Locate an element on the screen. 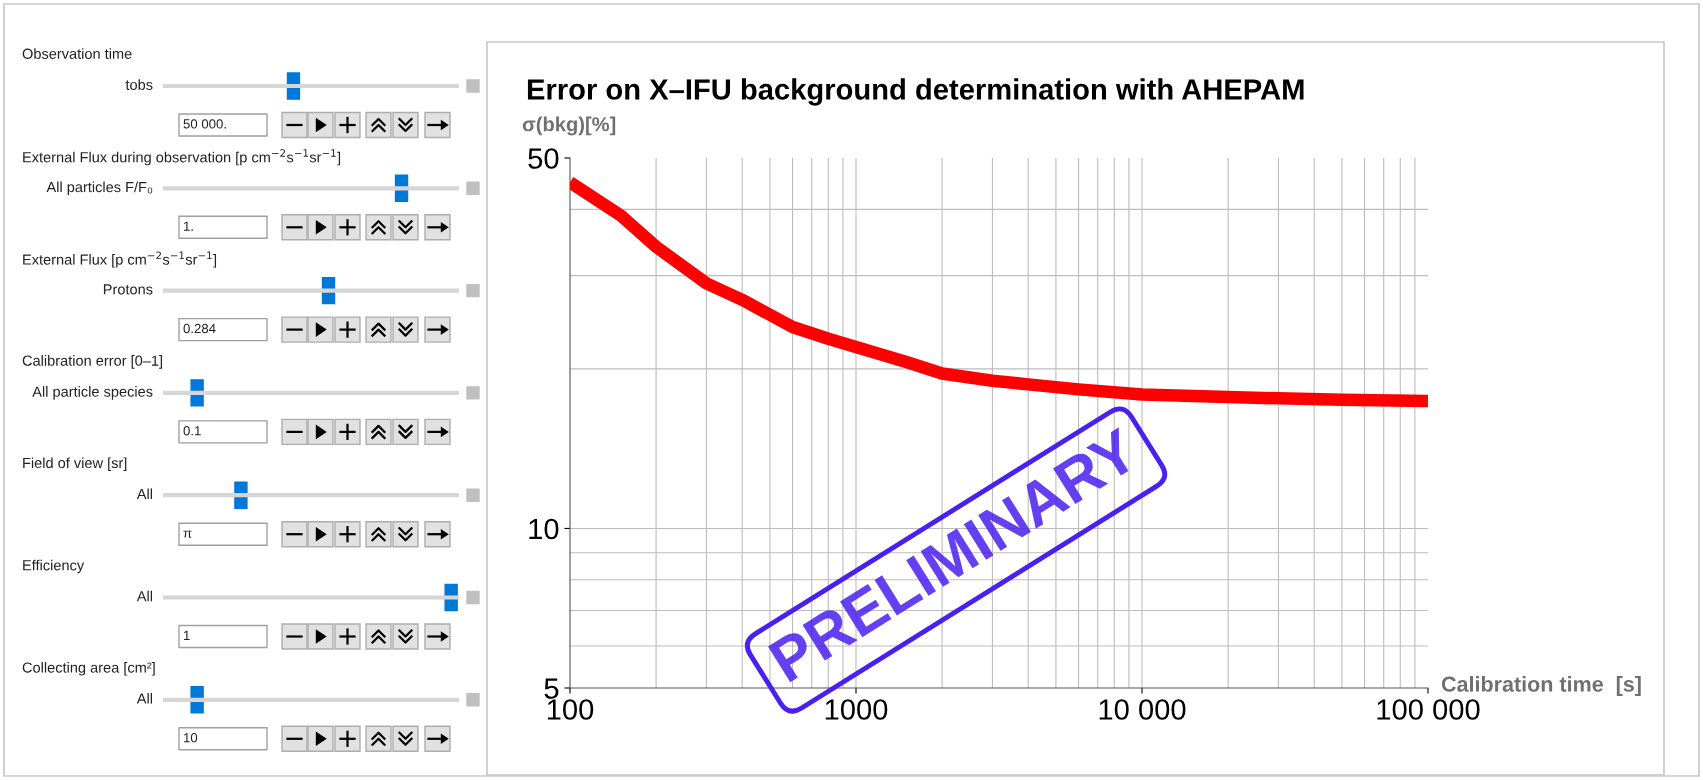 This screenshot has height=780, width=1703. chart-title: Error on X–IFU background determination with AHEPAM is located at coordinates (915, 92).